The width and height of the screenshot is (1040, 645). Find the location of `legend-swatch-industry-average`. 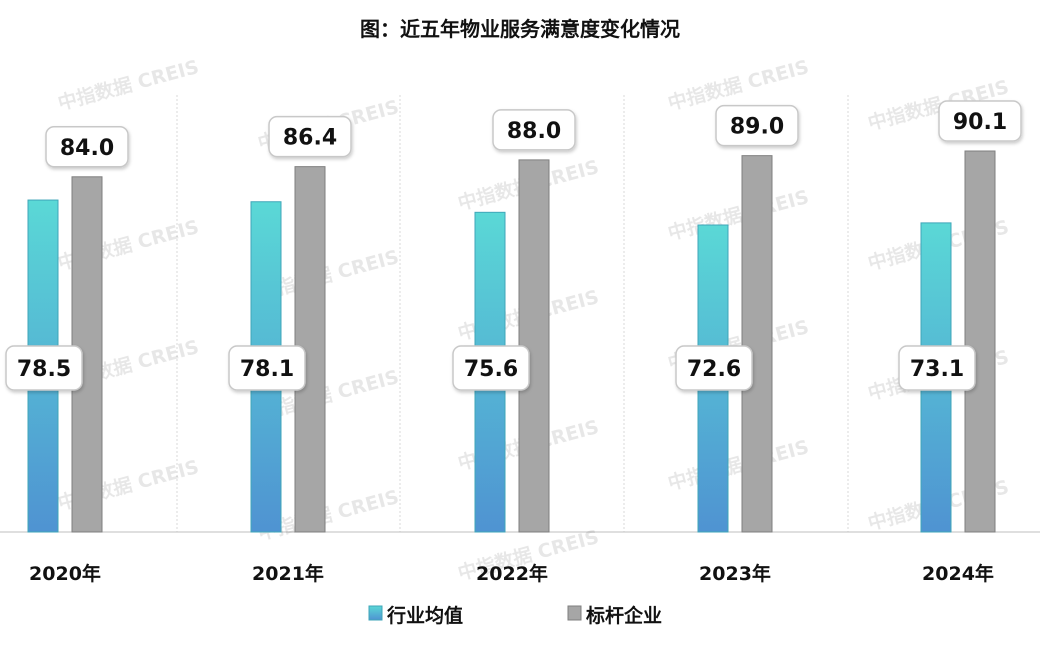

legend-swatch-industry-average is located at coordinates (375, 613).